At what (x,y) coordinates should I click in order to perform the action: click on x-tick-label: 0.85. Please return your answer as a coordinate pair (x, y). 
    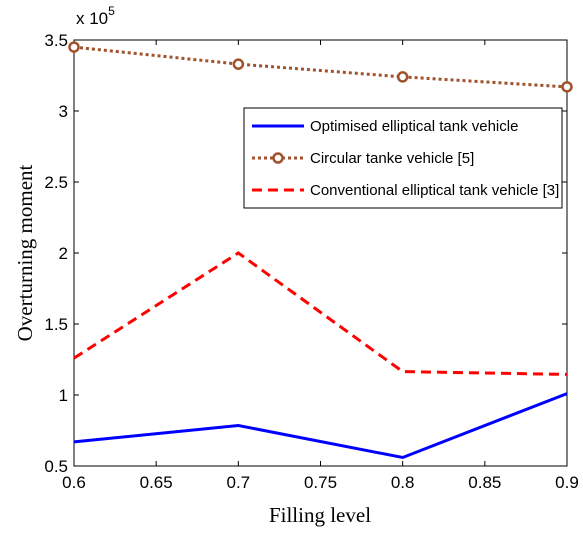
    Looking at the image, I should click on (484, 482).